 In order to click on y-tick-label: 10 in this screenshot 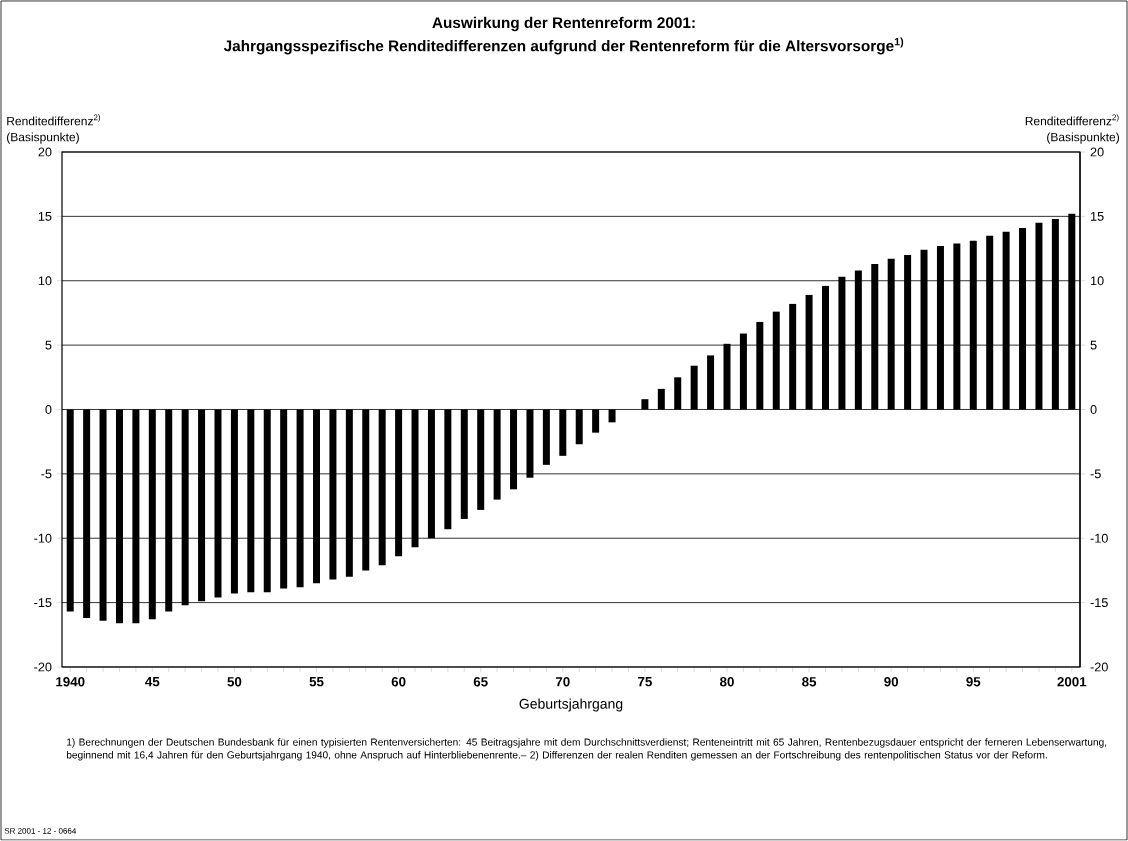, I will do `click(45, 281)`.